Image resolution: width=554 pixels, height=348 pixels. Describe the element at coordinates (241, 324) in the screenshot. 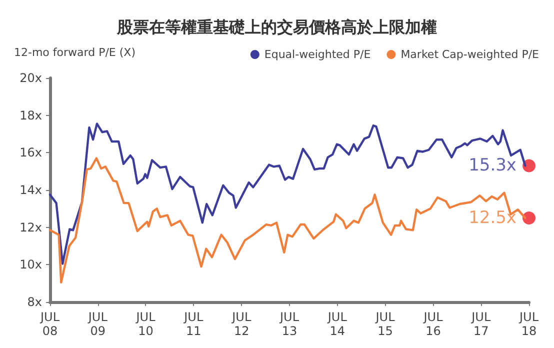

I see `x-tick-label: JUL 12` at that location.